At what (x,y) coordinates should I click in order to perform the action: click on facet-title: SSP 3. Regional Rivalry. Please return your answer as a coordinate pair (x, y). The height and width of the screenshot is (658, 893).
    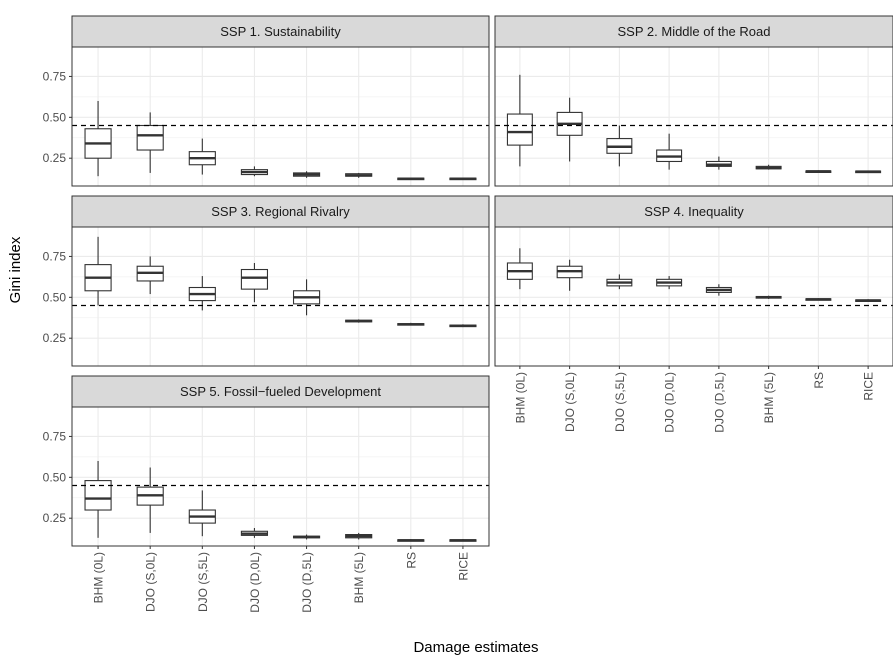
    Looking at the image, I should click on (280, 211).